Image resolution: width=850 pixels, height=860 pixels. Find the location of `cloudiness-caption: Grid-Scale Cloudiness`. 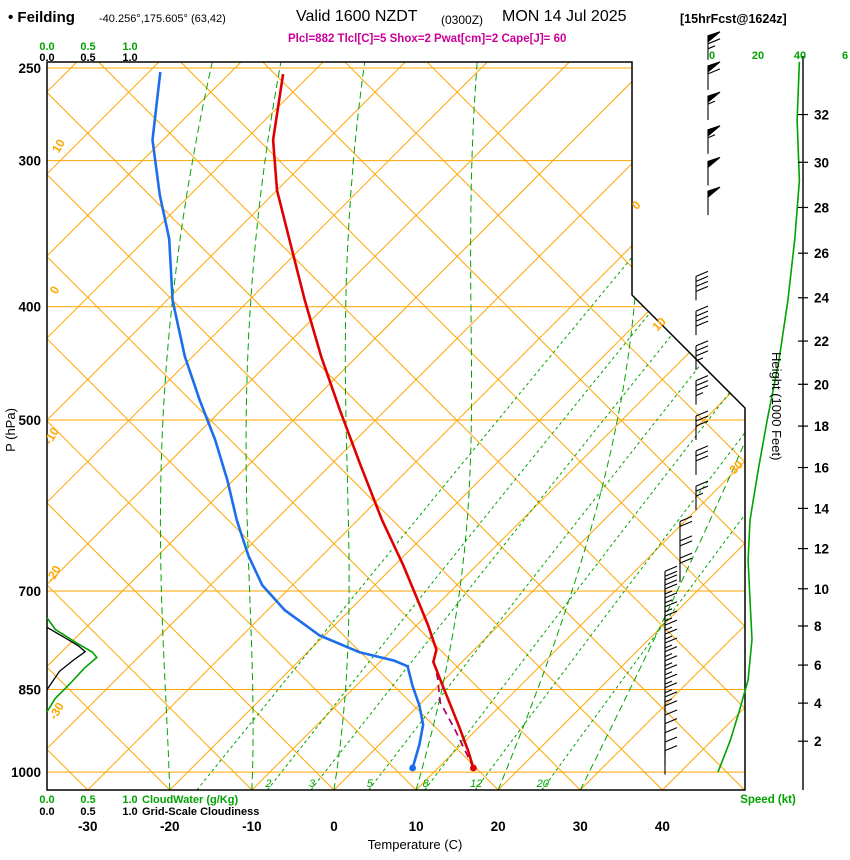

cloudiness-caption: Grid-Scale Cloudiness is located at coordinates (200, 812).